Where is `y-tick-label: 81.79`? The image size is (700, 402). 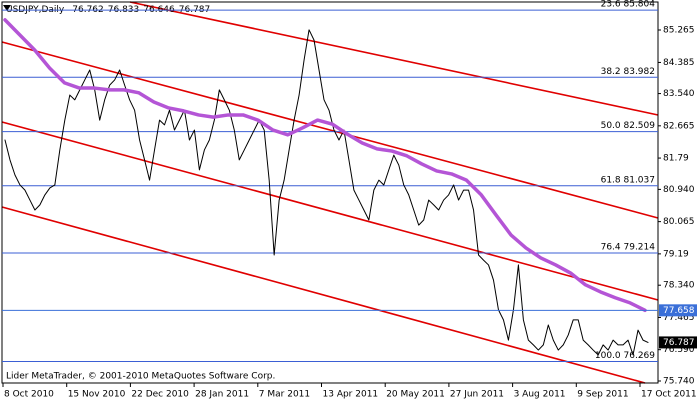
y-tick-label: 81.79 is located at coordinates (676, 159).